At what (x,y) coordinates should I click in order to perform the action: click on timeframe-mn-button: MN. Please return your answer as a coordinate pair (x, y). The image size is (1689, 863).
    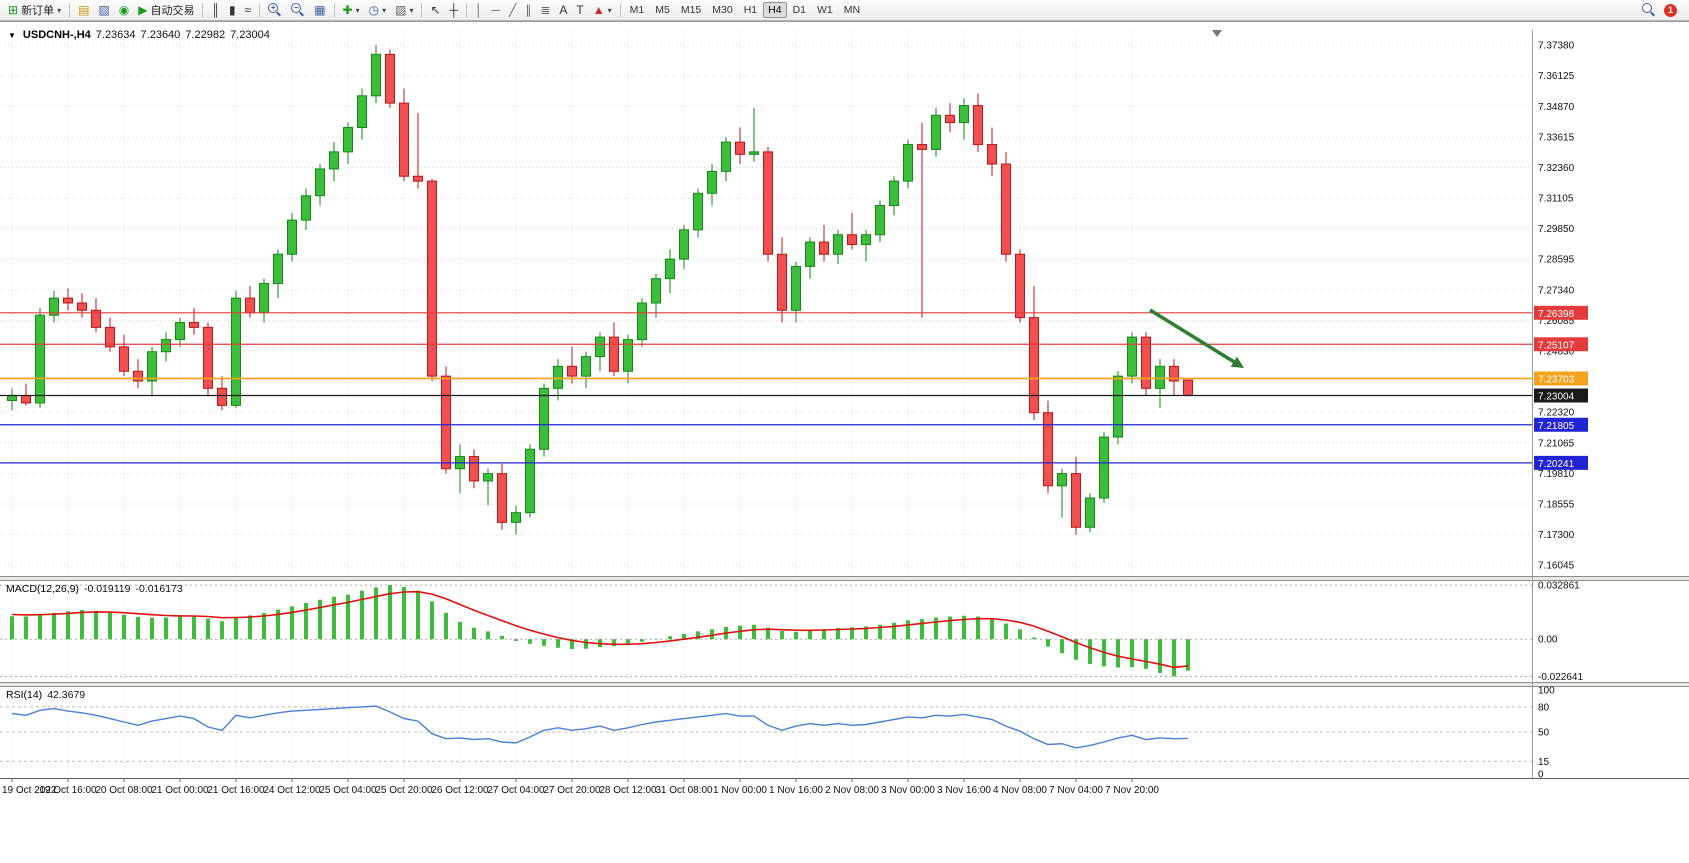
    Looking at the image, I should click on (852, 10).